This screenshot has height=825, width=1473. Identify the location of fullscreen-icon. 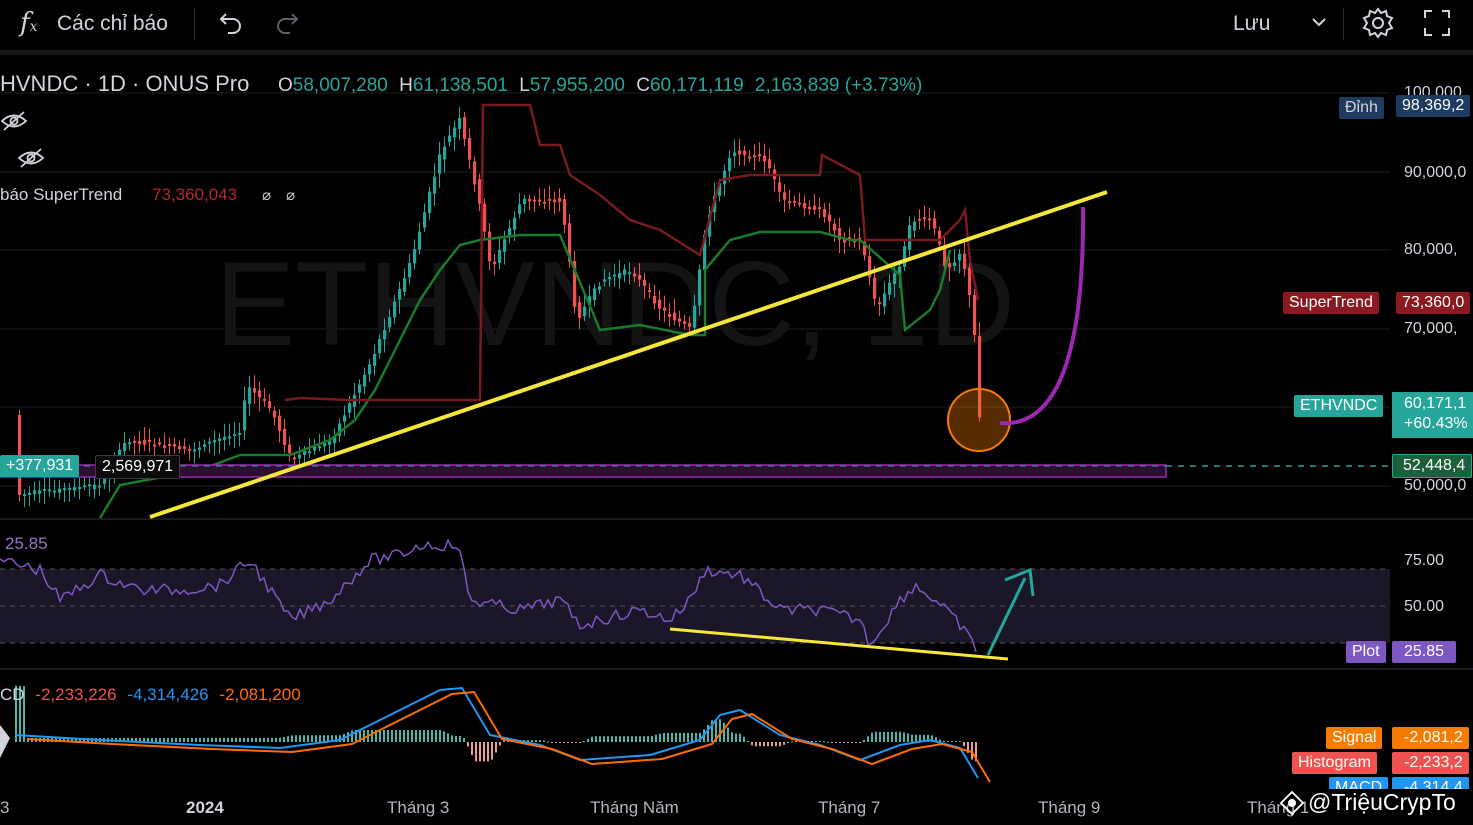
(1437, 23).